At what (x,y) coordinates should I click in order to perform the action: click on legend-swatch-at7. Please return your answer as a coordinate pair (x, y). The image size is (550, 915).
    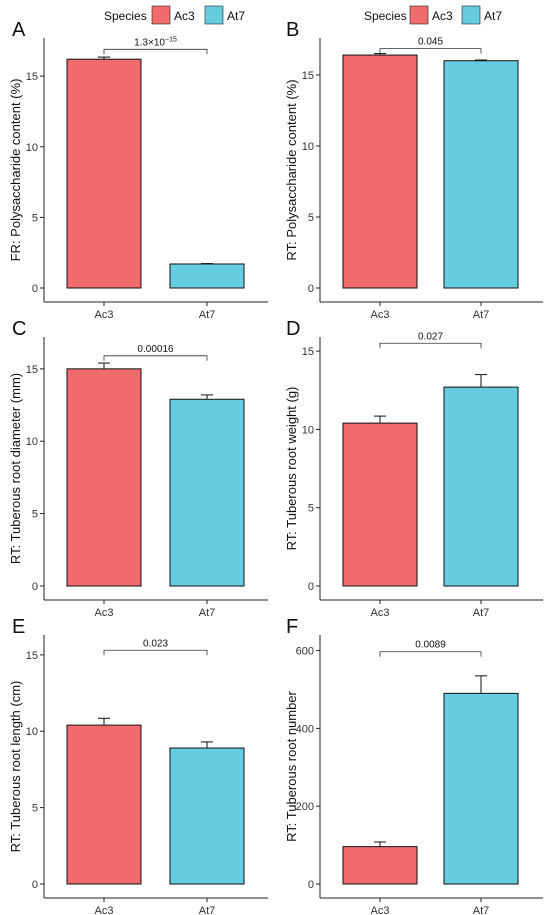
    Looking at the image, I should click on (214, 15).